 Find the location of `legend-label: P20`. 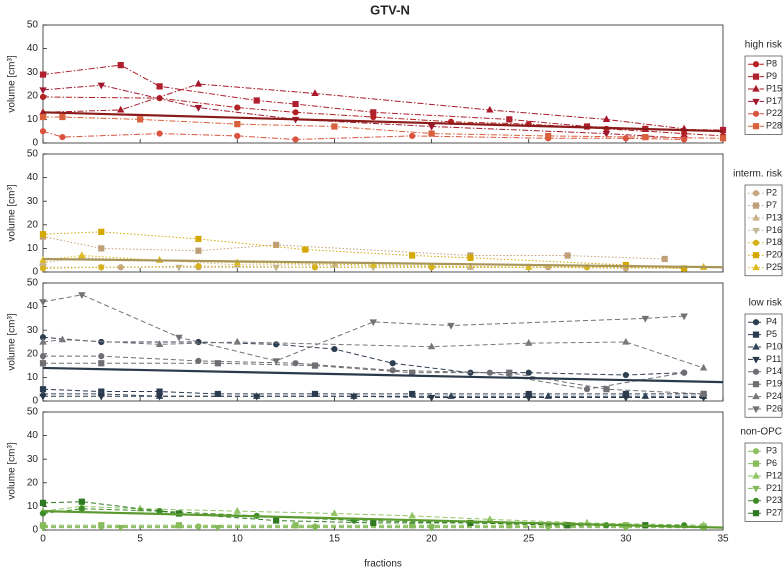

legend-label: P20 is located at coordinates (774, 255).